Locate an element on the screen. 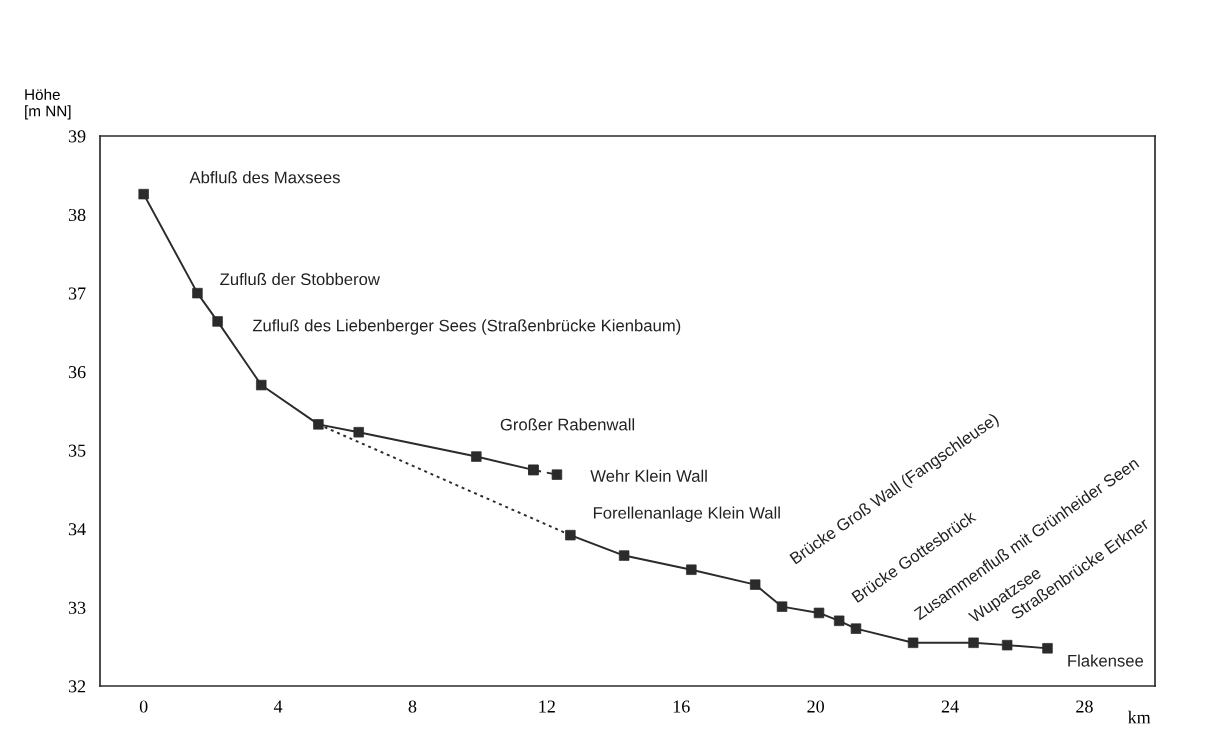 This screenshot has width=1207, height=748. y-tick-label: 36 is located at coordinates (77, 372).